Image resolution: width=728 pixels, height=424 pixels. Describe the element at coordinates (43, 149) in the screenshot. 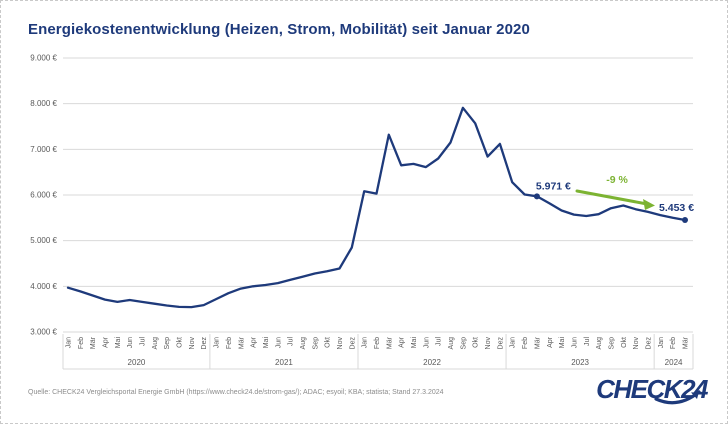

I see `y-tick-label: 7.000 €` at that location.